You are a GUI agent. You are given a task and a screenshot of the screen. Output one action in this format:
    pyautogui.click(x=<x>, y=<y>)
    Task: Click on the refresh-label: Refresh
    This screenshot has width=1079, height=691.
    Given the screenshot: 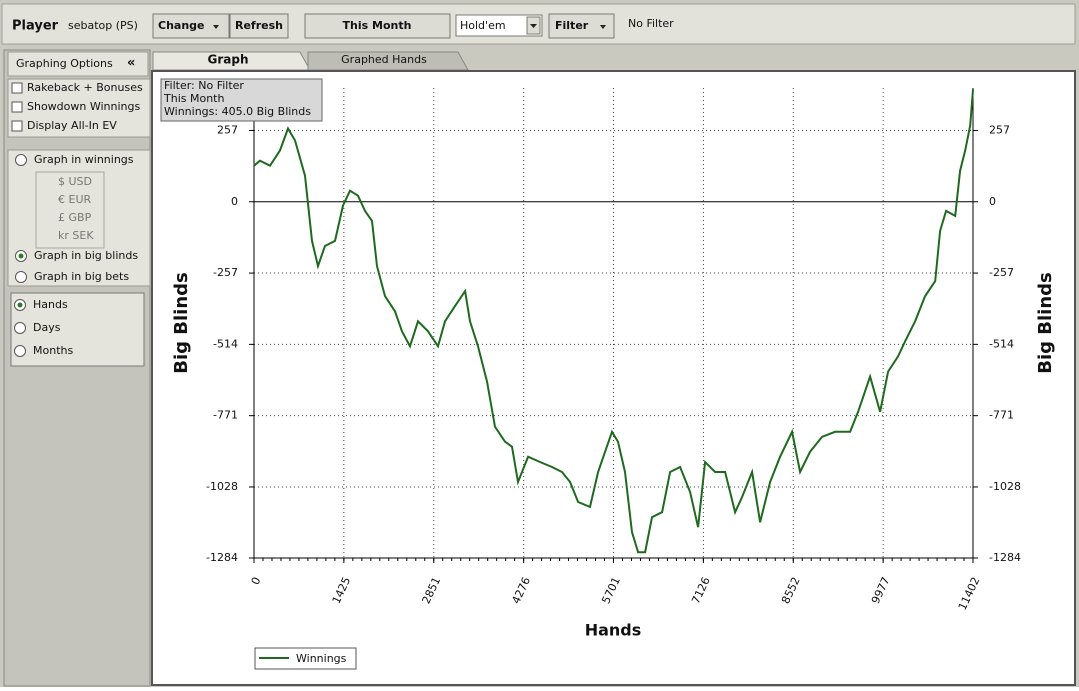 What is the action you would take?
    pyautogui.click(x=259, y=25)
    